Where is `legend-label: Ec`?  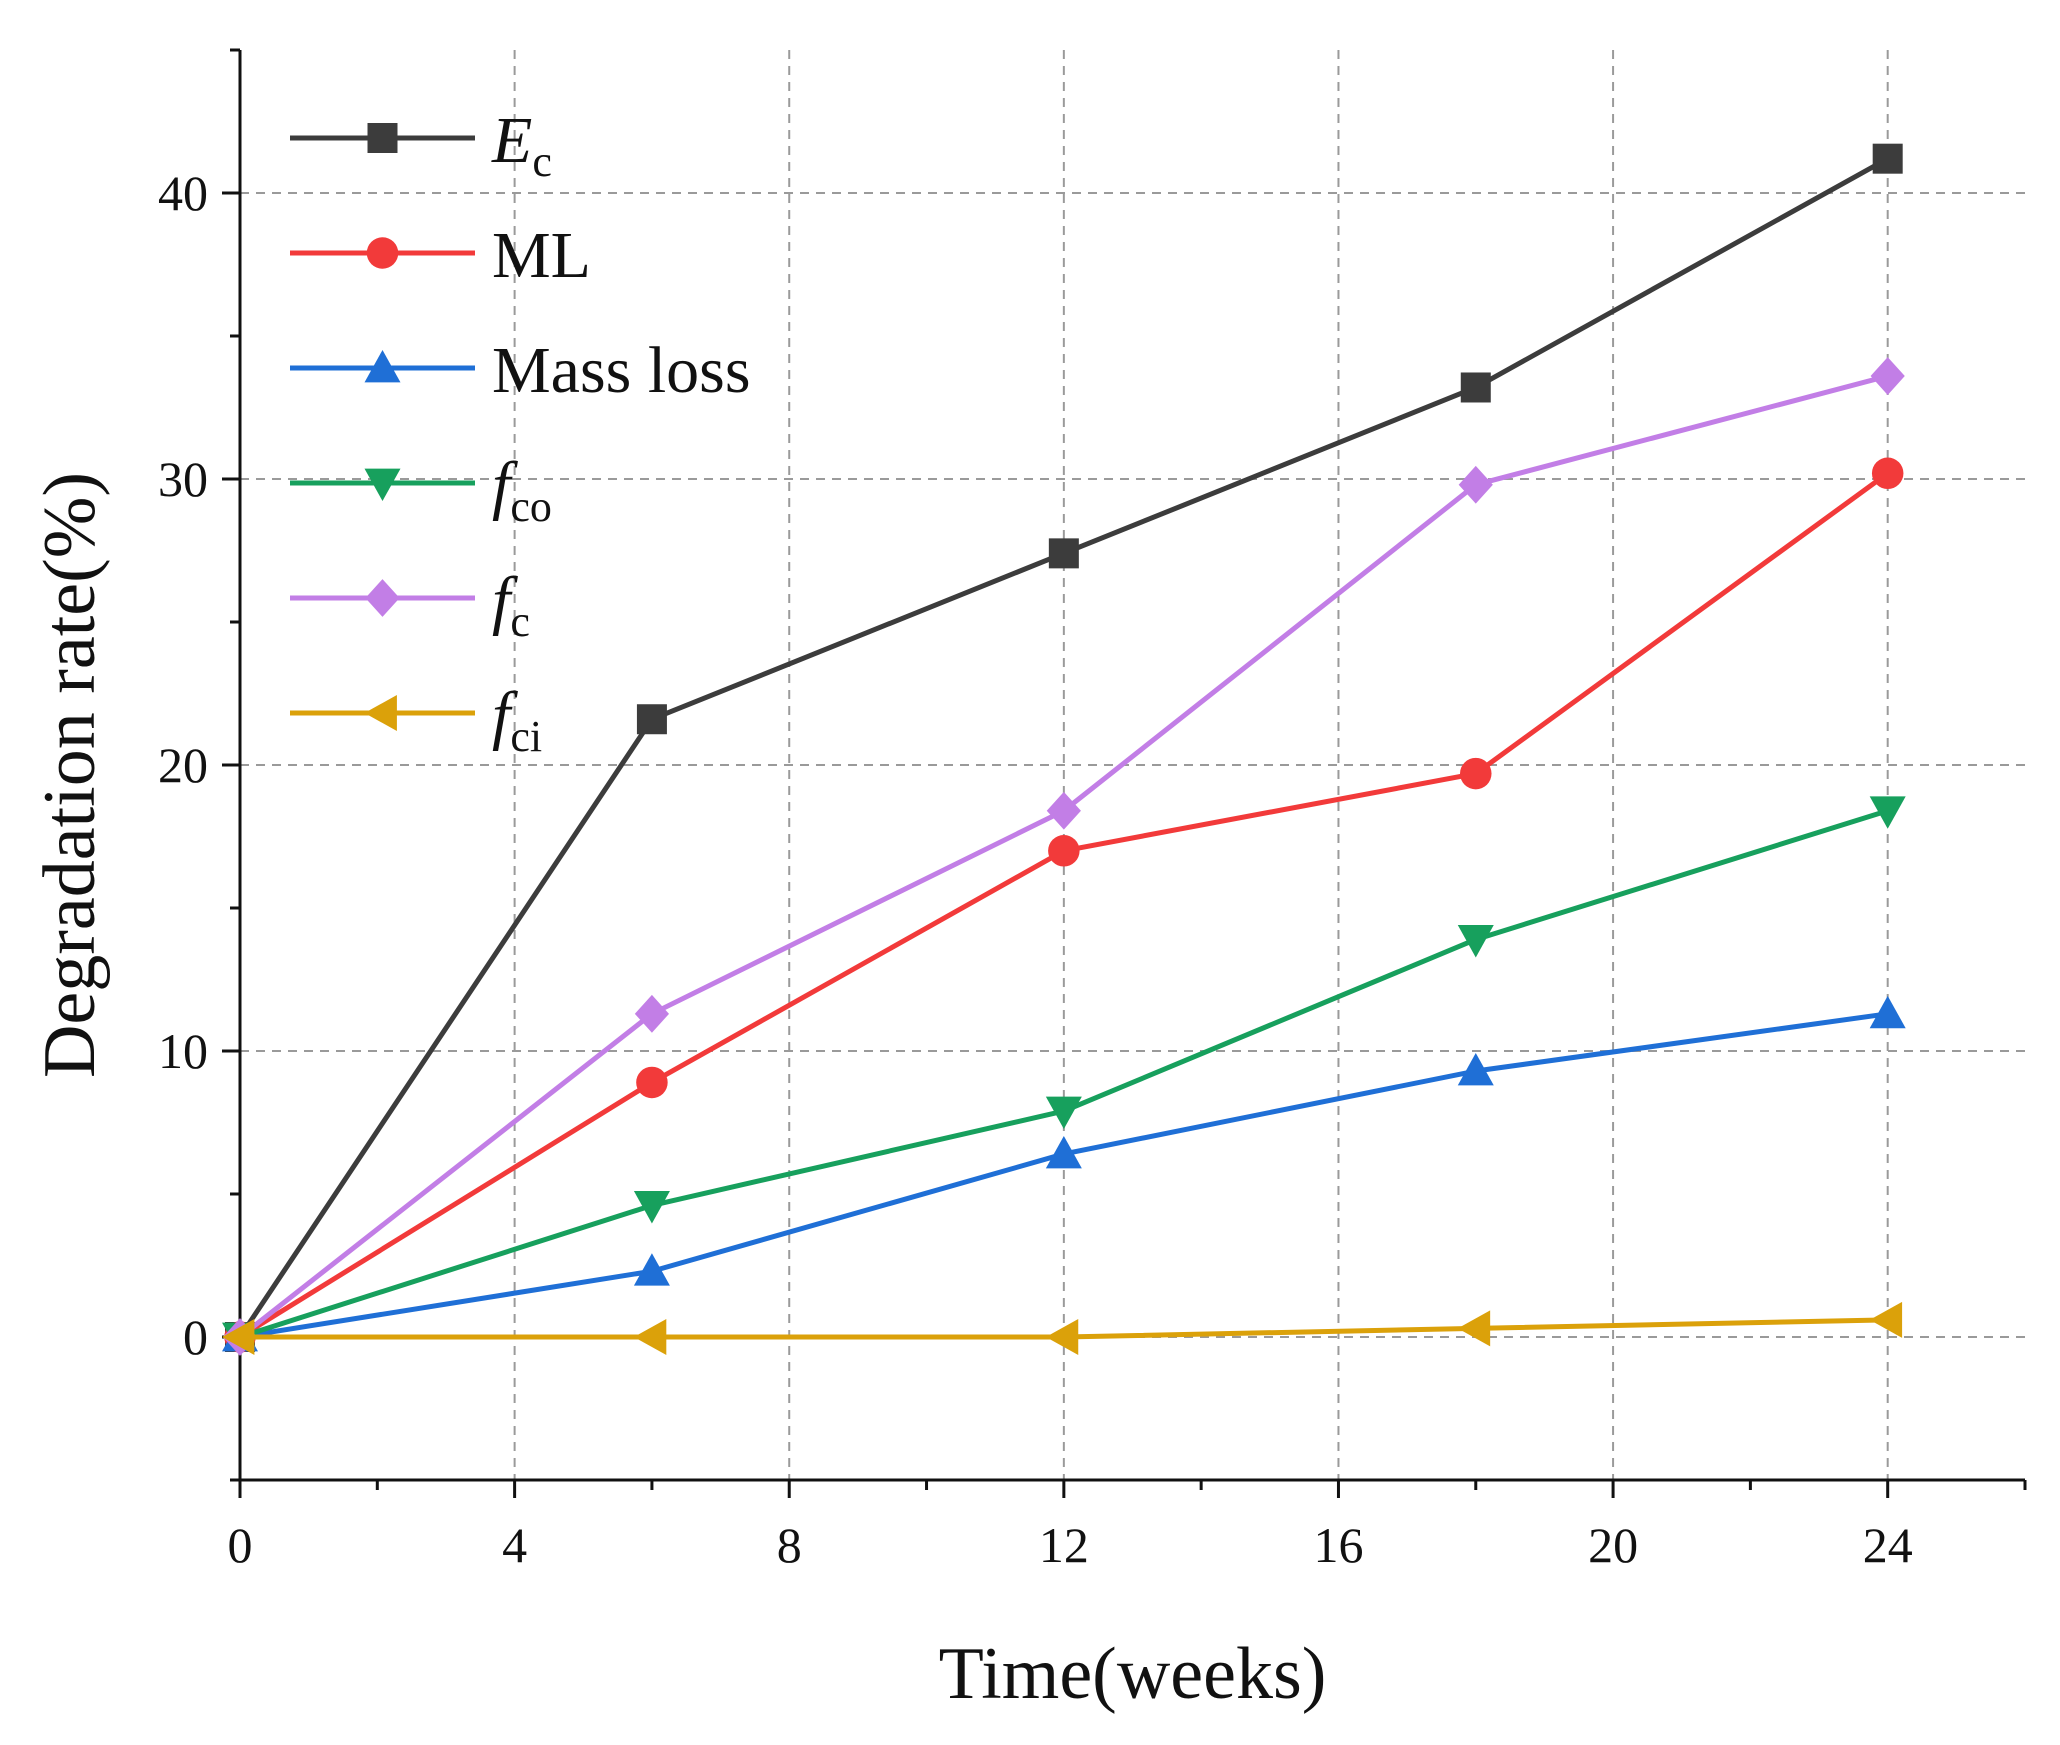
legend-label: Ec is located at coordinates (521, 145).